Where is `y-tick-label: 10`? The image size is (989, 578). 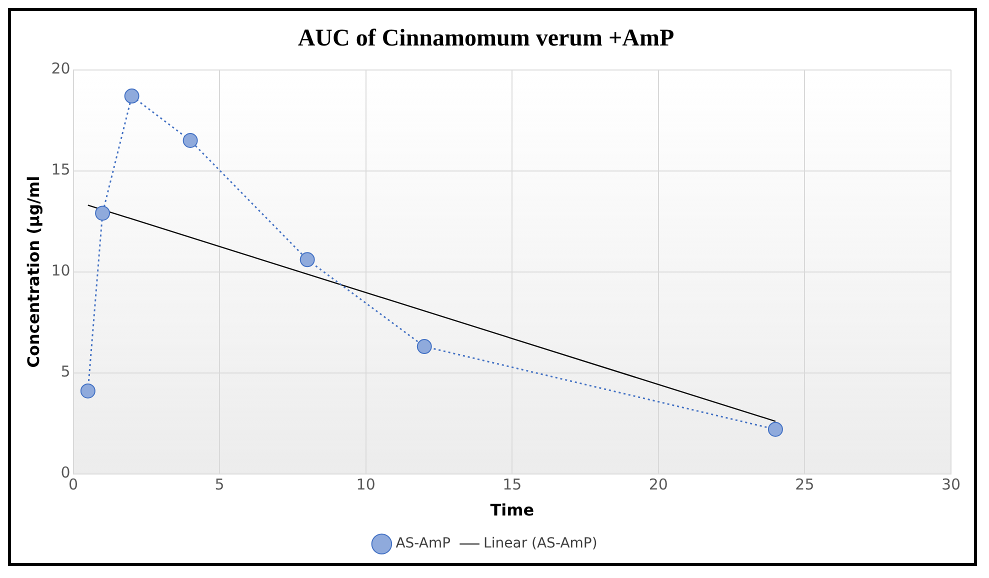
y-tick-label: 10 is located at coordinates (60, 271).